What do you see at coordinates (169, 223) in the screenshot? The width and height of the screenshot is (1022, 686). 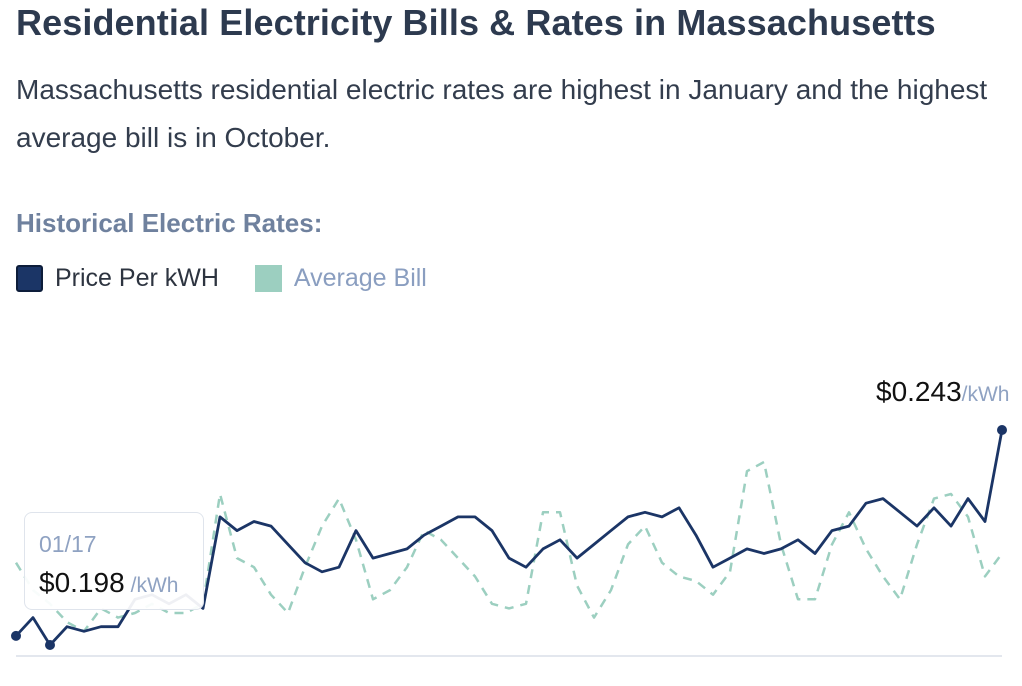 I see `section-label: Historical Electric Rates:` at bounding box center [169, 223].